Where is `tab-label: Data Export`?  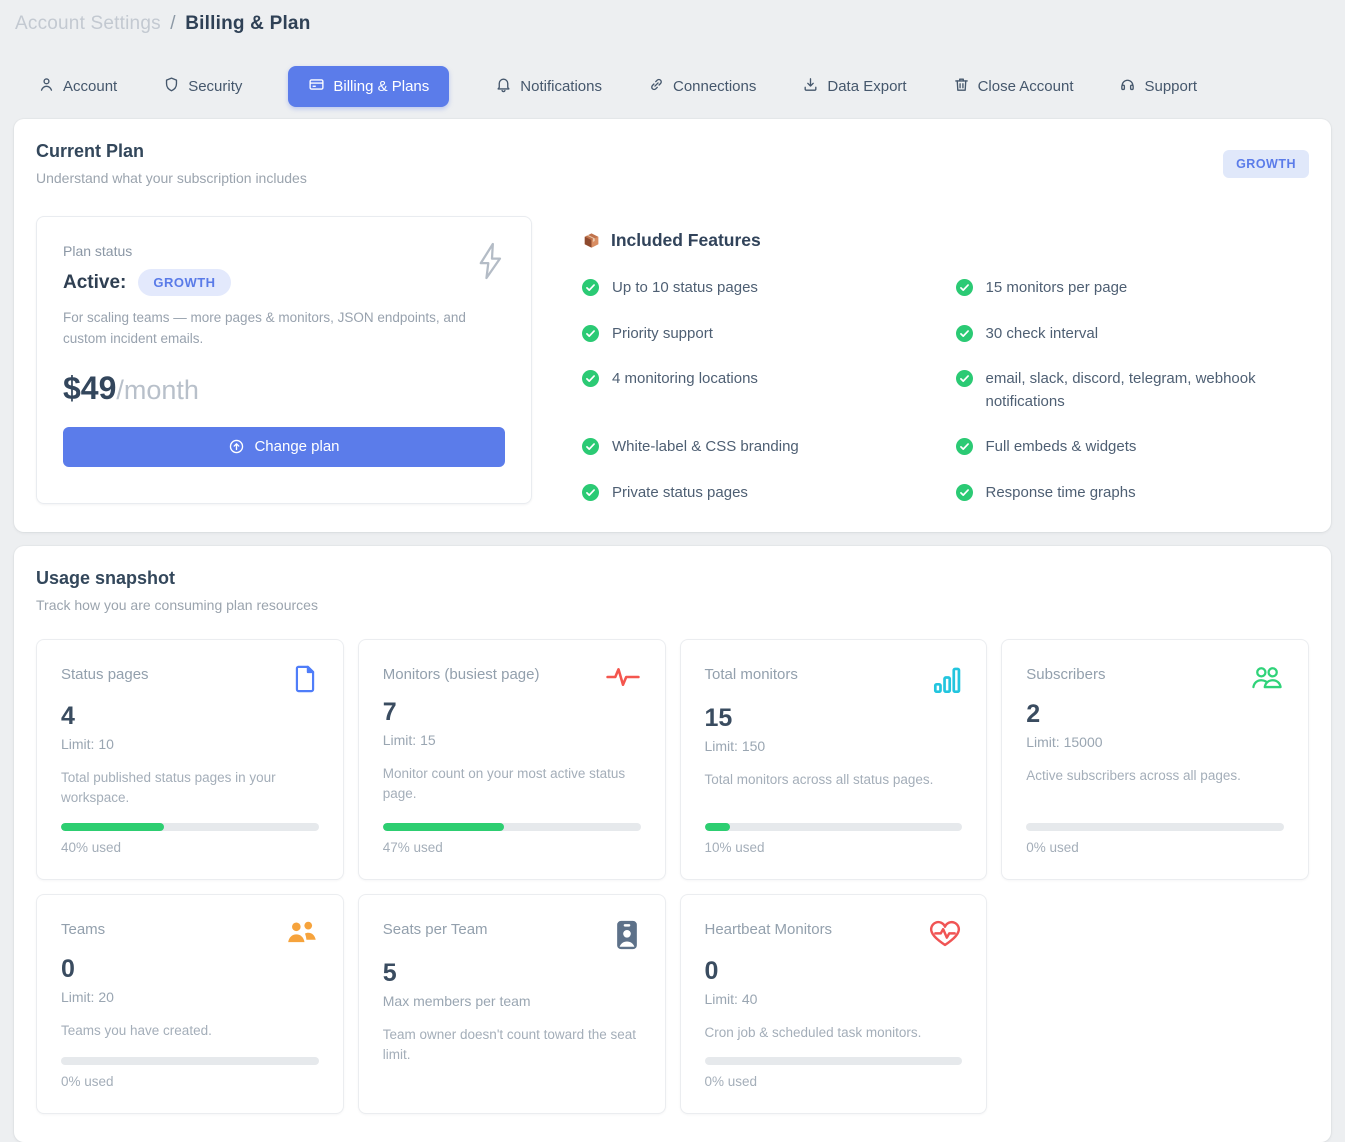 tab-label: Data Export is located at coordinates (867, 86).